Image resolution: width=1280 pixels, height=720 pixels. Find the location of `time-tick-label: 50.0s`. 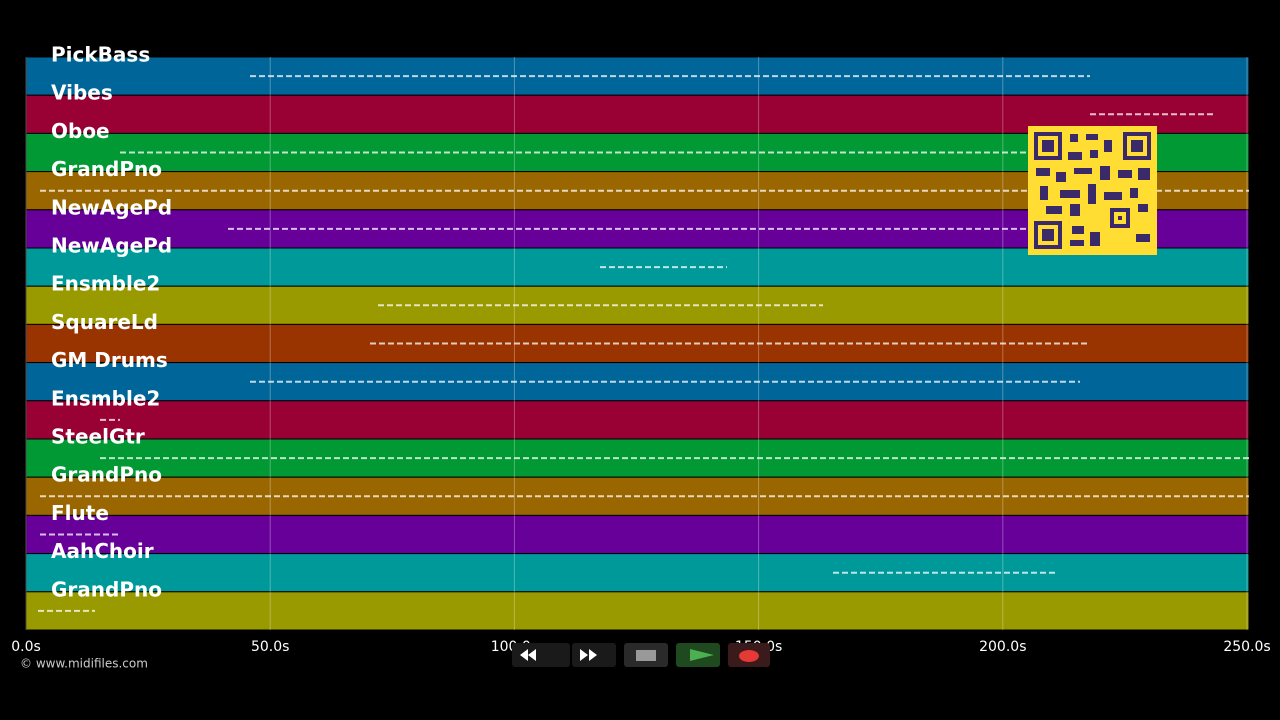

time-tick-label: 50.0s is located at coordinates (270, 647).